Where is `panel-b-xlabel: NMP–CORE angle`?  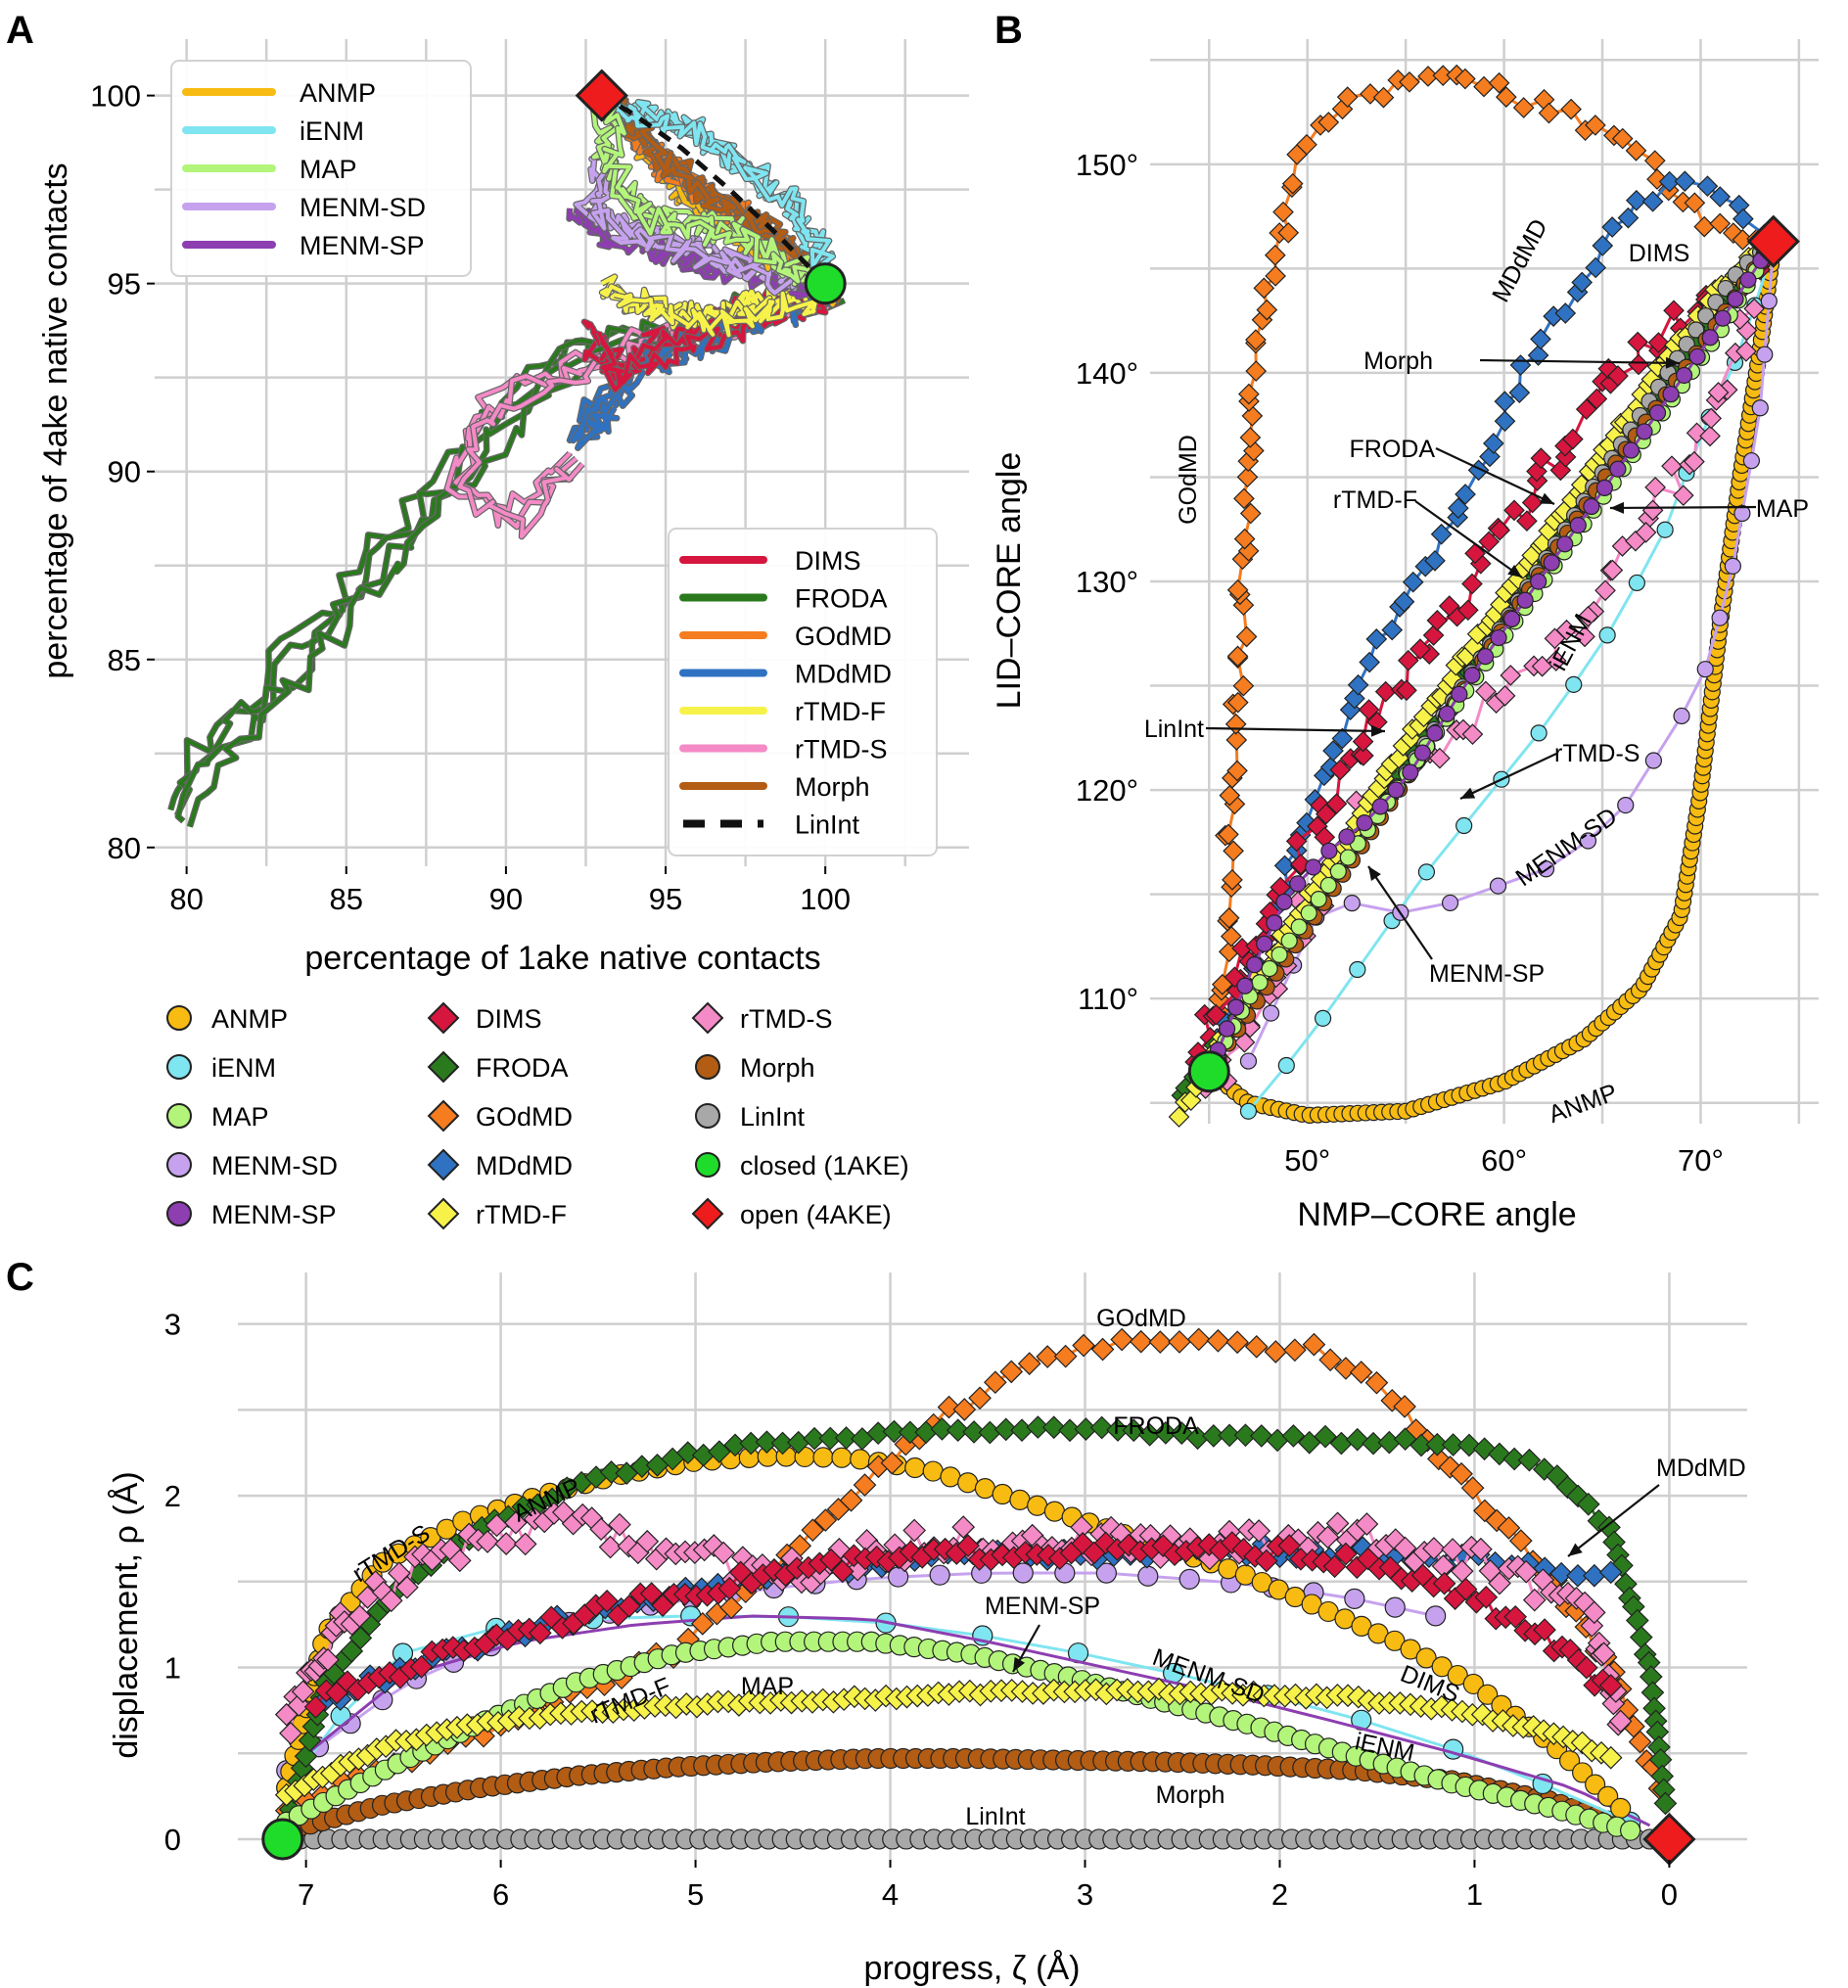 panel-b-xlabel: NMP–CORE angle is located at coordinates (1436, 1214).